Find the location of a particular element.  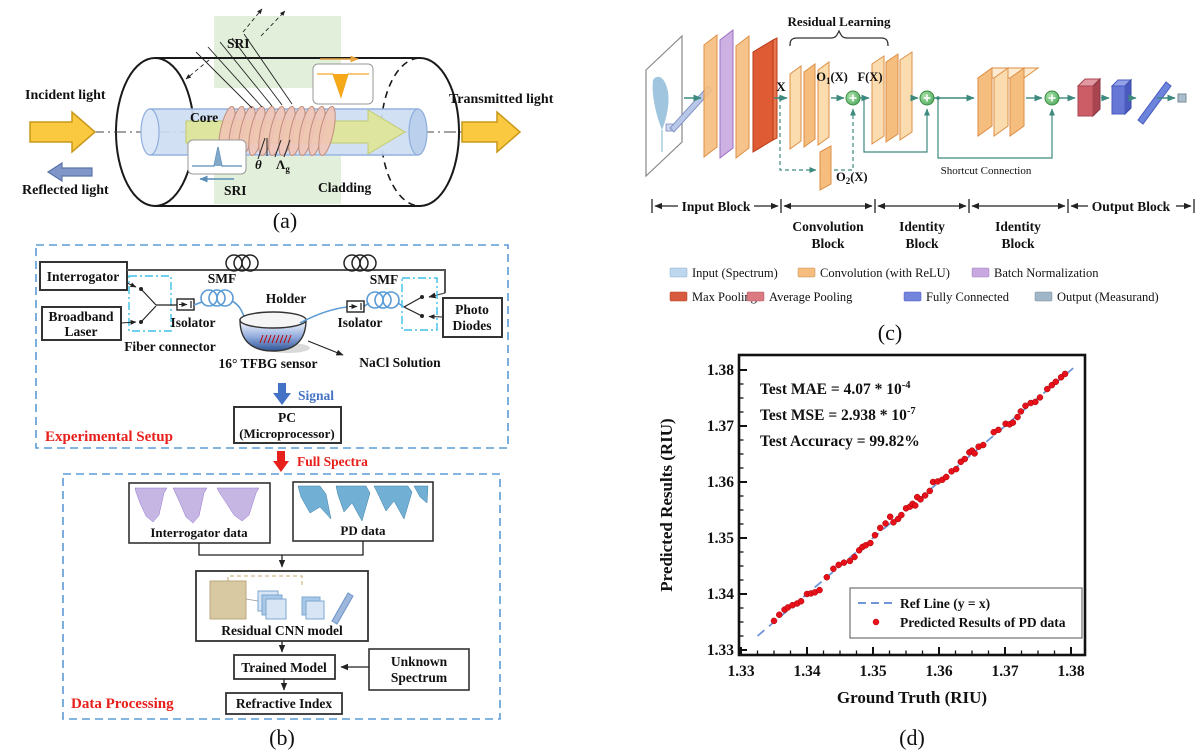

residual-cnn-thumbnail is located at coordinates (281, 600).